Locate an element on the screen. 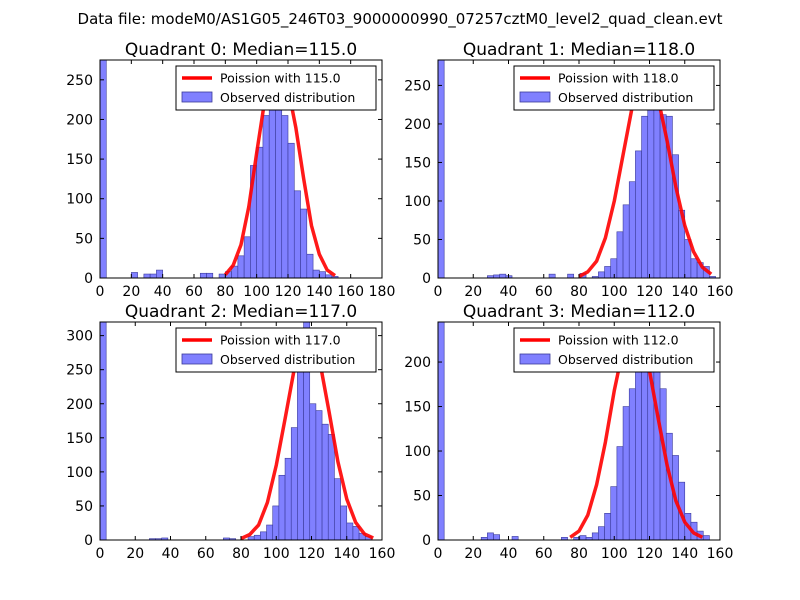  chart-title: Quadrant 3: Median=112.0 is located at coordinates (579, 312).